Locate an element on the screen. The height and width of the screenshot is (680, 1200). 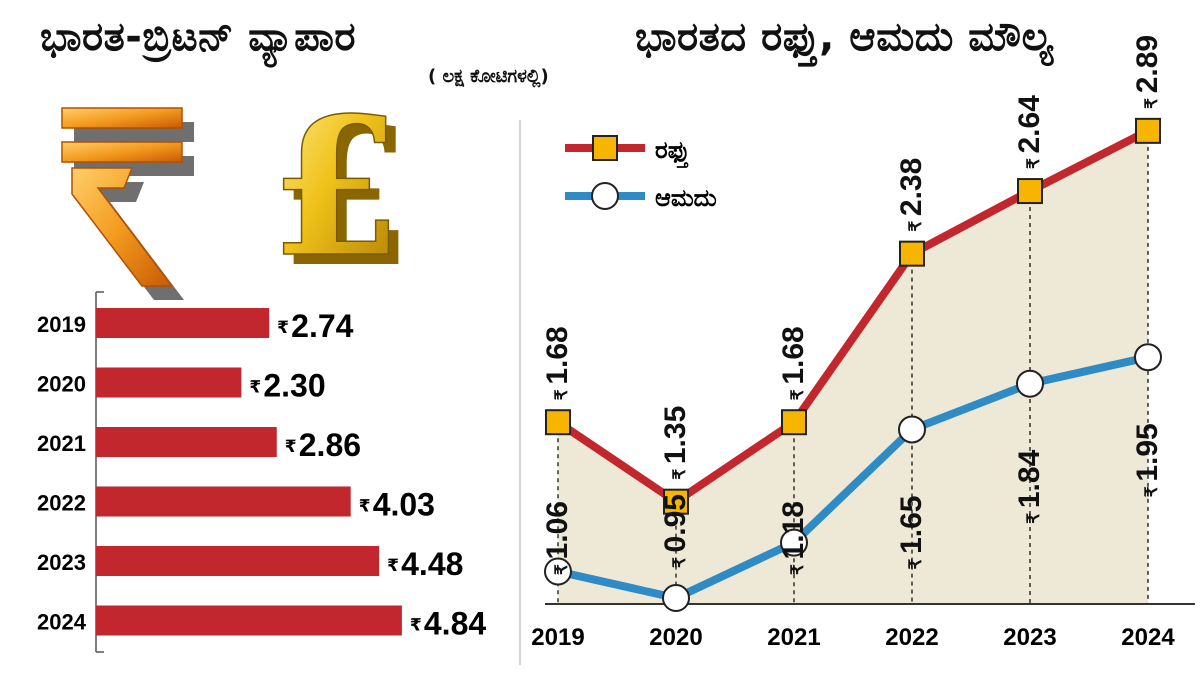
export-value-label: ₹ 2.89 is located at coordinates (1147, 72).